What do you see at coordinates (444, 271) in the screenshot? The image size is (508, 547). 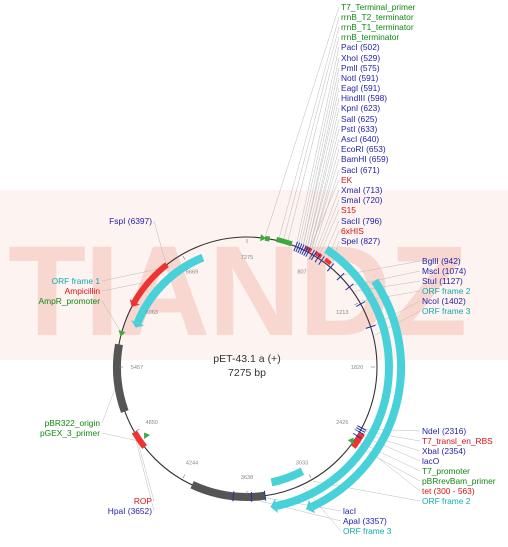 I see `feature-label: MscI (1074)` at bounding box center [444, 271].